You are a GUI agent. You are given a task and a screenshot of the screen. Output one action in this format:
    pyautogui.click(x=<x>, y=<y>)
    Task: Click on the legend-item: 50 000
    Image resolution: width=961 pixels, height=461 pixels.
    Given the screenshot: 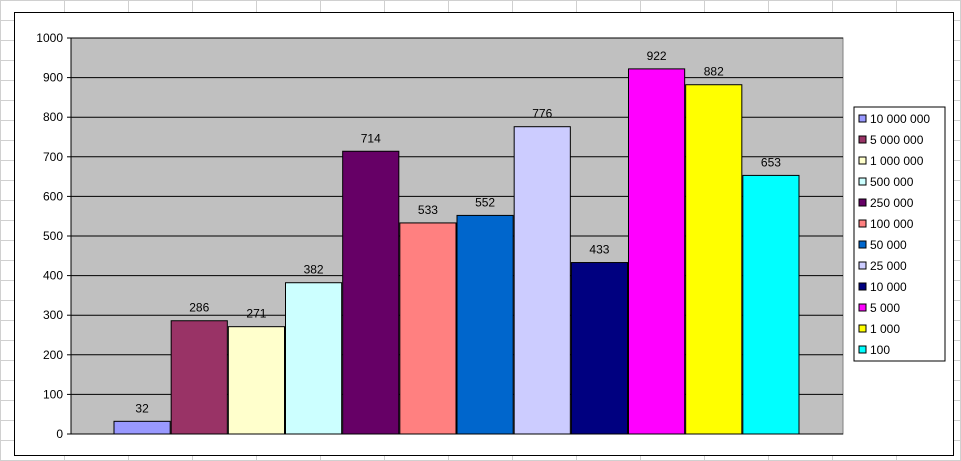 What is the action you would take?
    pyautogui.click(x=882, y=245)
    